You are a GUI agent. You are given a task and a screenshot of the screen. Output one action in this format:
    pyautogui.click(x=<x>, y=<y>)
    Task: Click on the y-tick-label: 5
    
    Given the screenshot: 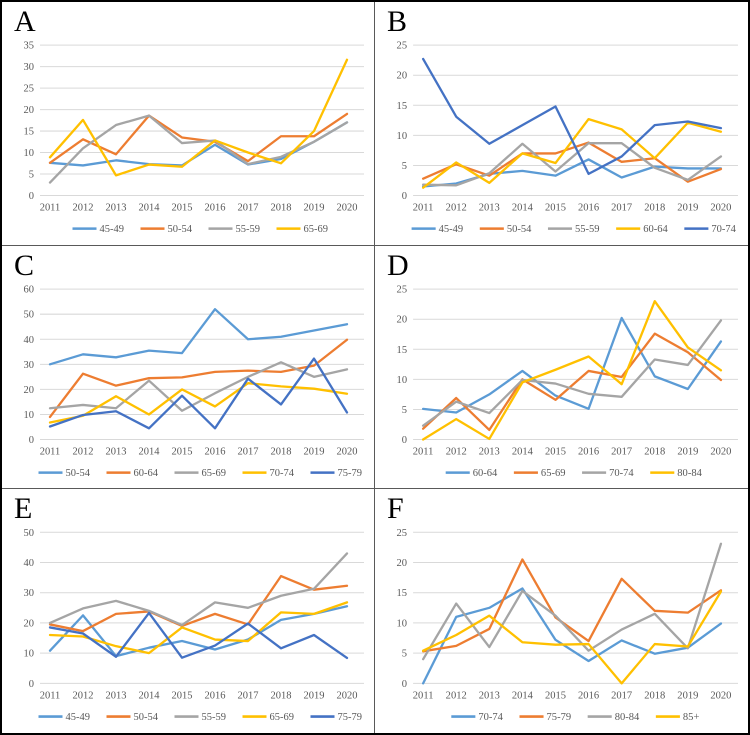 What is the action you would take?
    pyautogui.click(x=404, y=654)
    